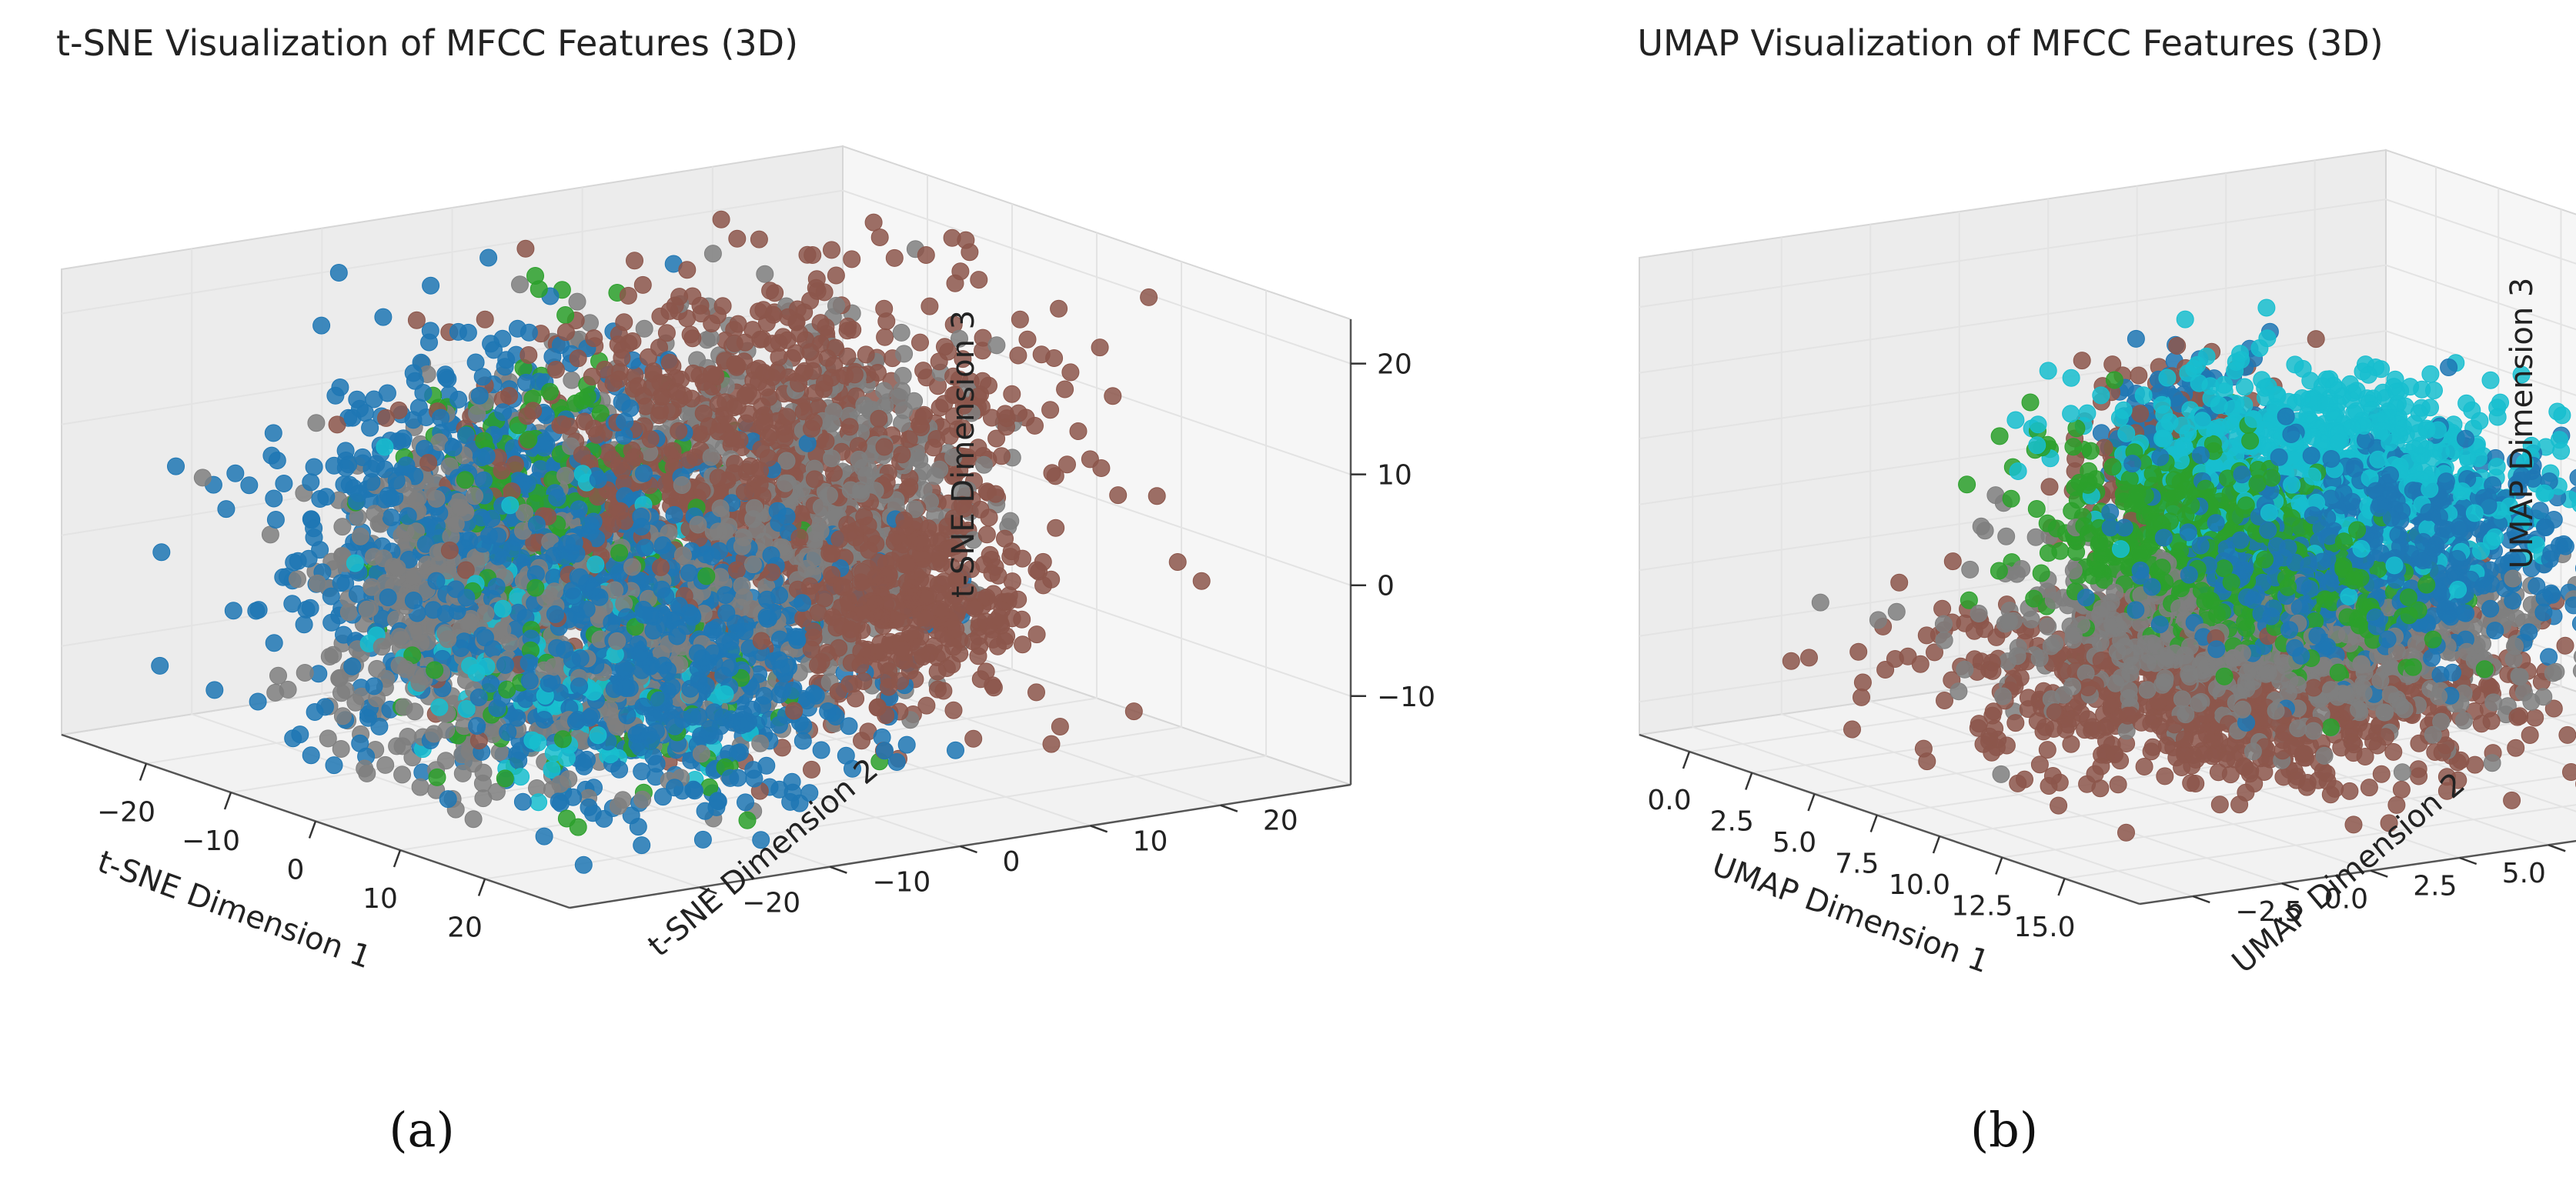  What do you see at coordinates (1229, 808) in the screenshot?
I see `y-tick` at bounding box center [1229, 808].